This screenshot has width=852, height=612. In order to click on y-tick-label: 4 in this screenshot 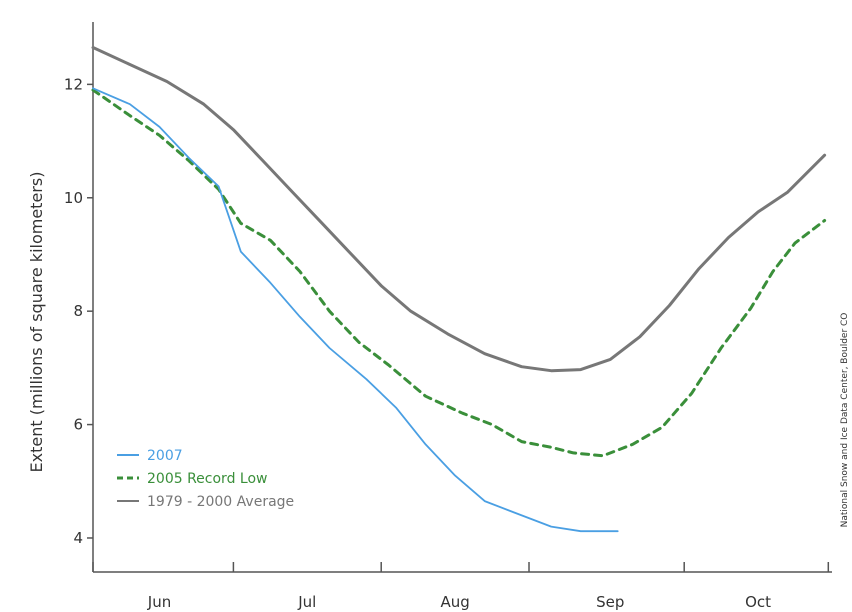, I will do `click(78, 538)`.